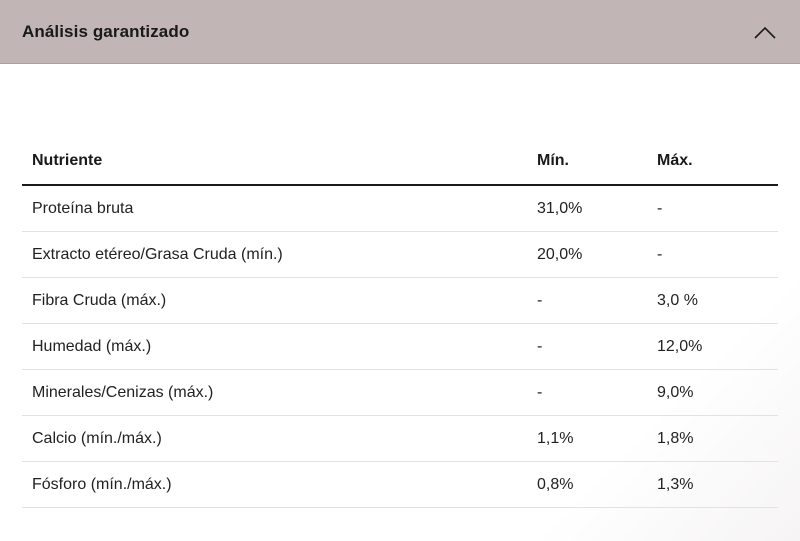 The image size is (800, 541). What do you see at coordinates (717, 162) in the screenshot?
I see `column-header-max: Máx.` at bounding box center [717, 162].